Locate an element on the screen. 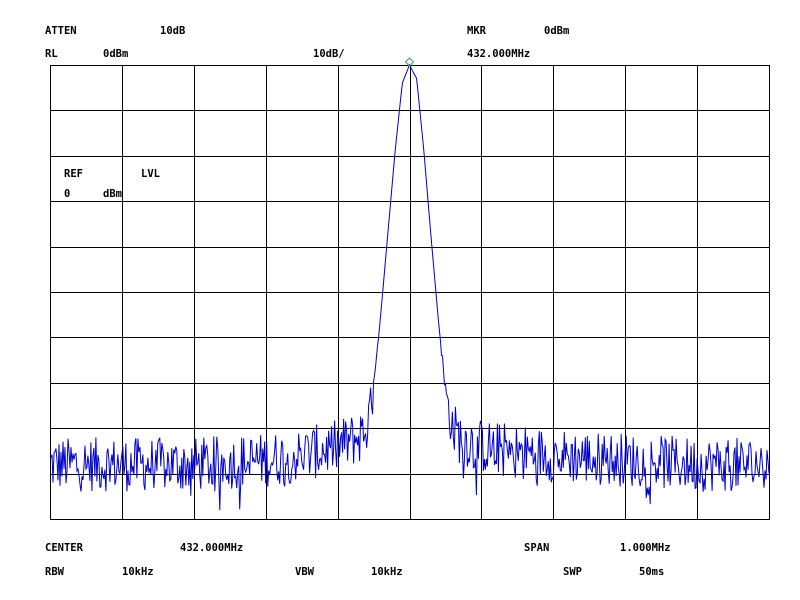 Image resolution: width=800 pixels, height=600 pixels. span-value: 1.000MHz is located at coordinates (645, 548).